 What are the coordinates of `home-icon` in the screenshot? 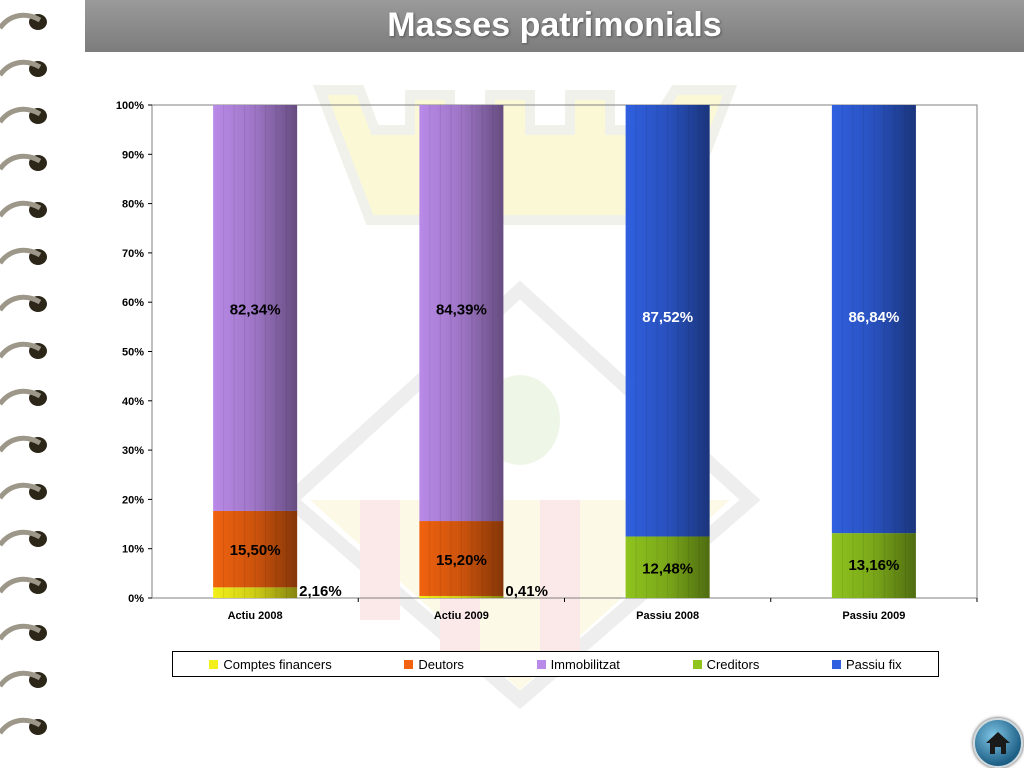 It's located at (998, 743).